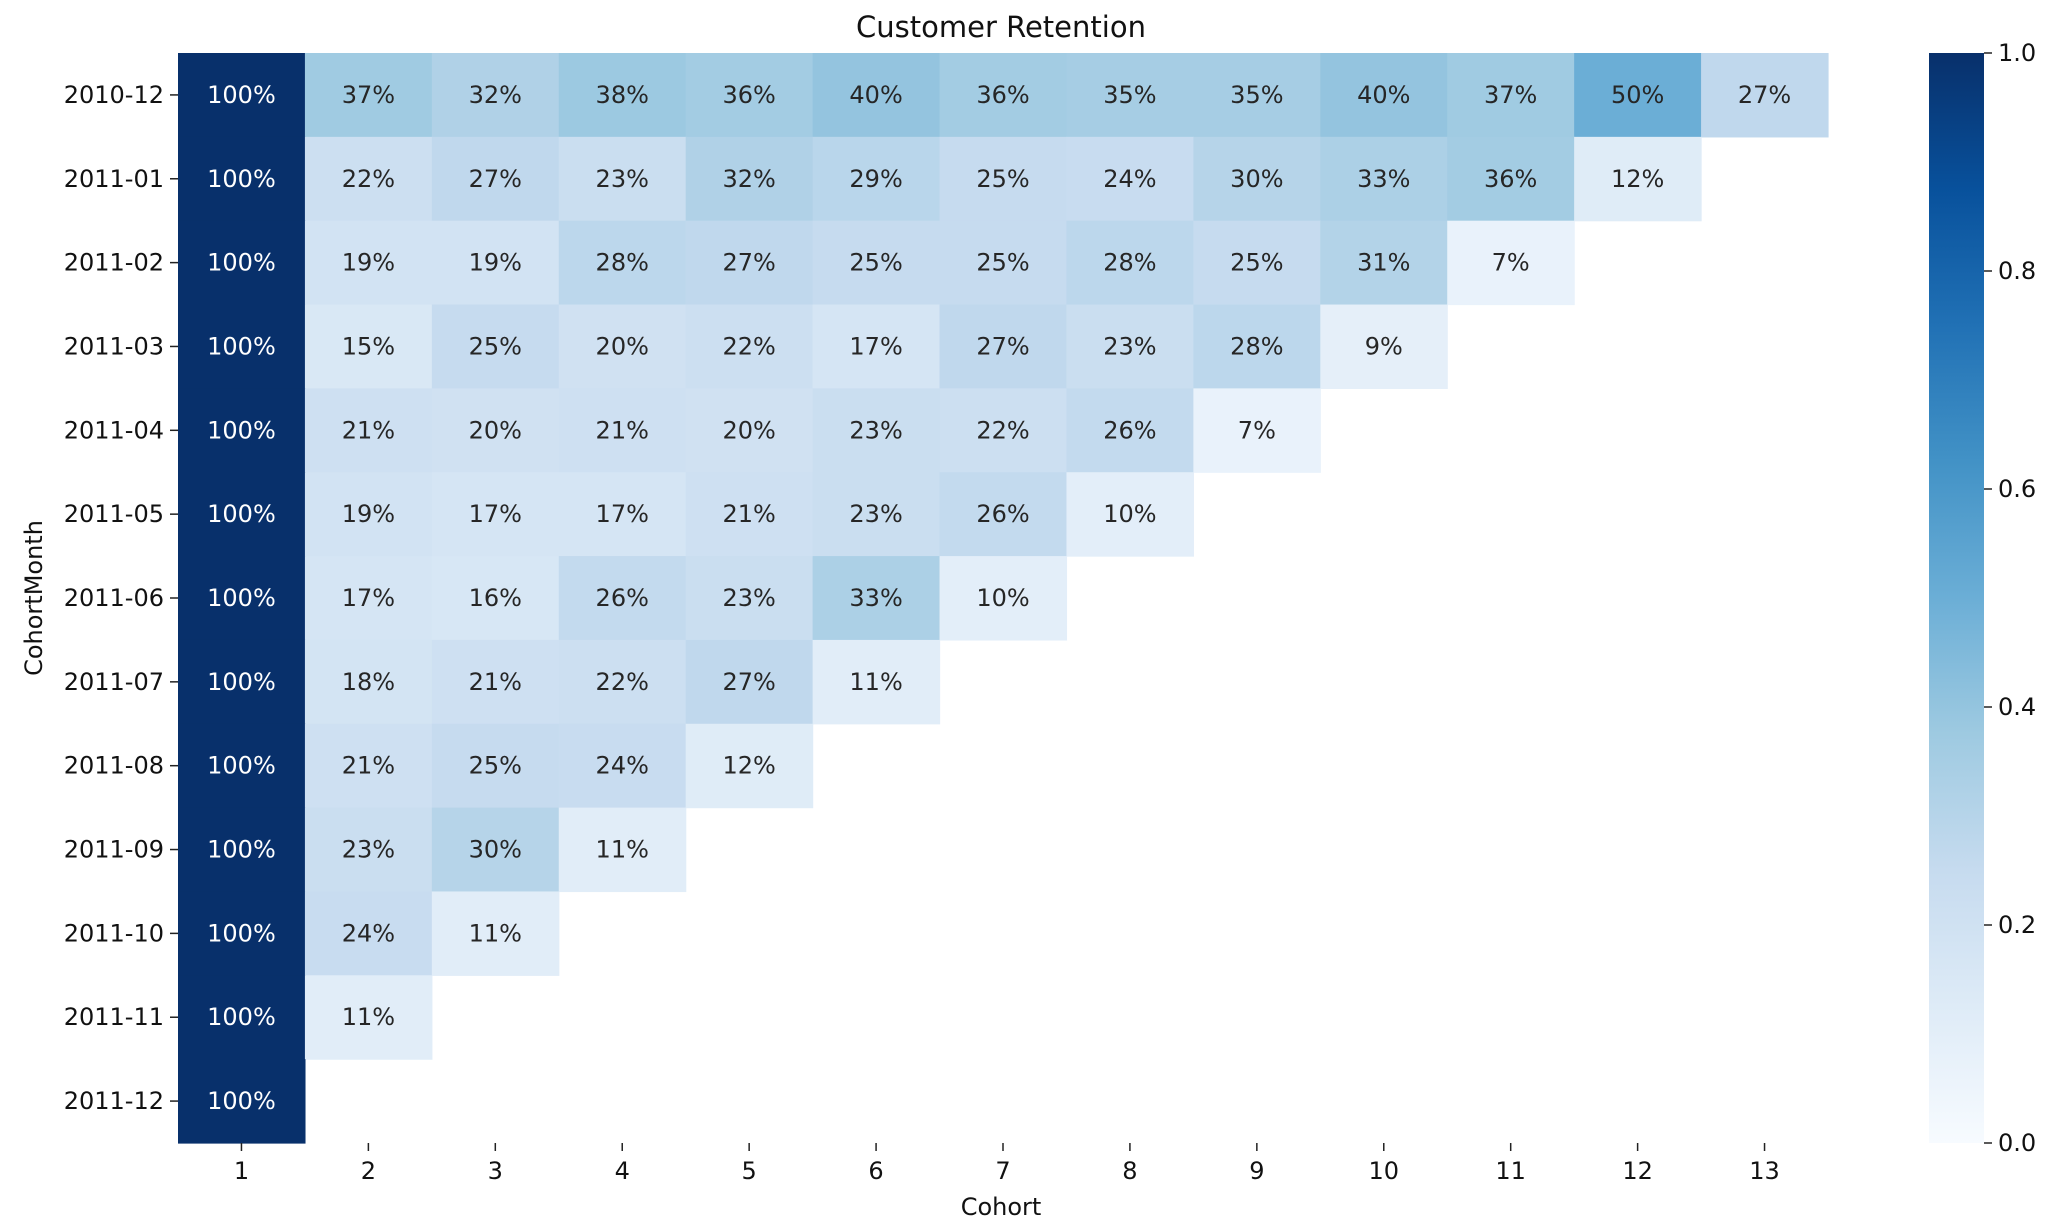 This screenshot has height=1230, width=2054. Describe the element at coordinates (749, 1171) in the screenshot. I see `x-tick-label: 5` at that location.